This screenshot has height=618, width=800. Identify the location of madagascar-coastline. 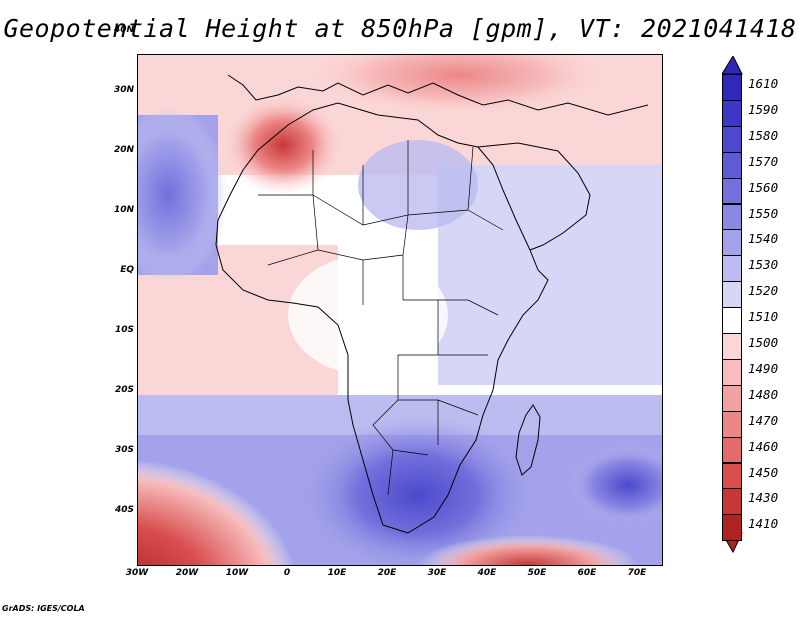
(528, 440).